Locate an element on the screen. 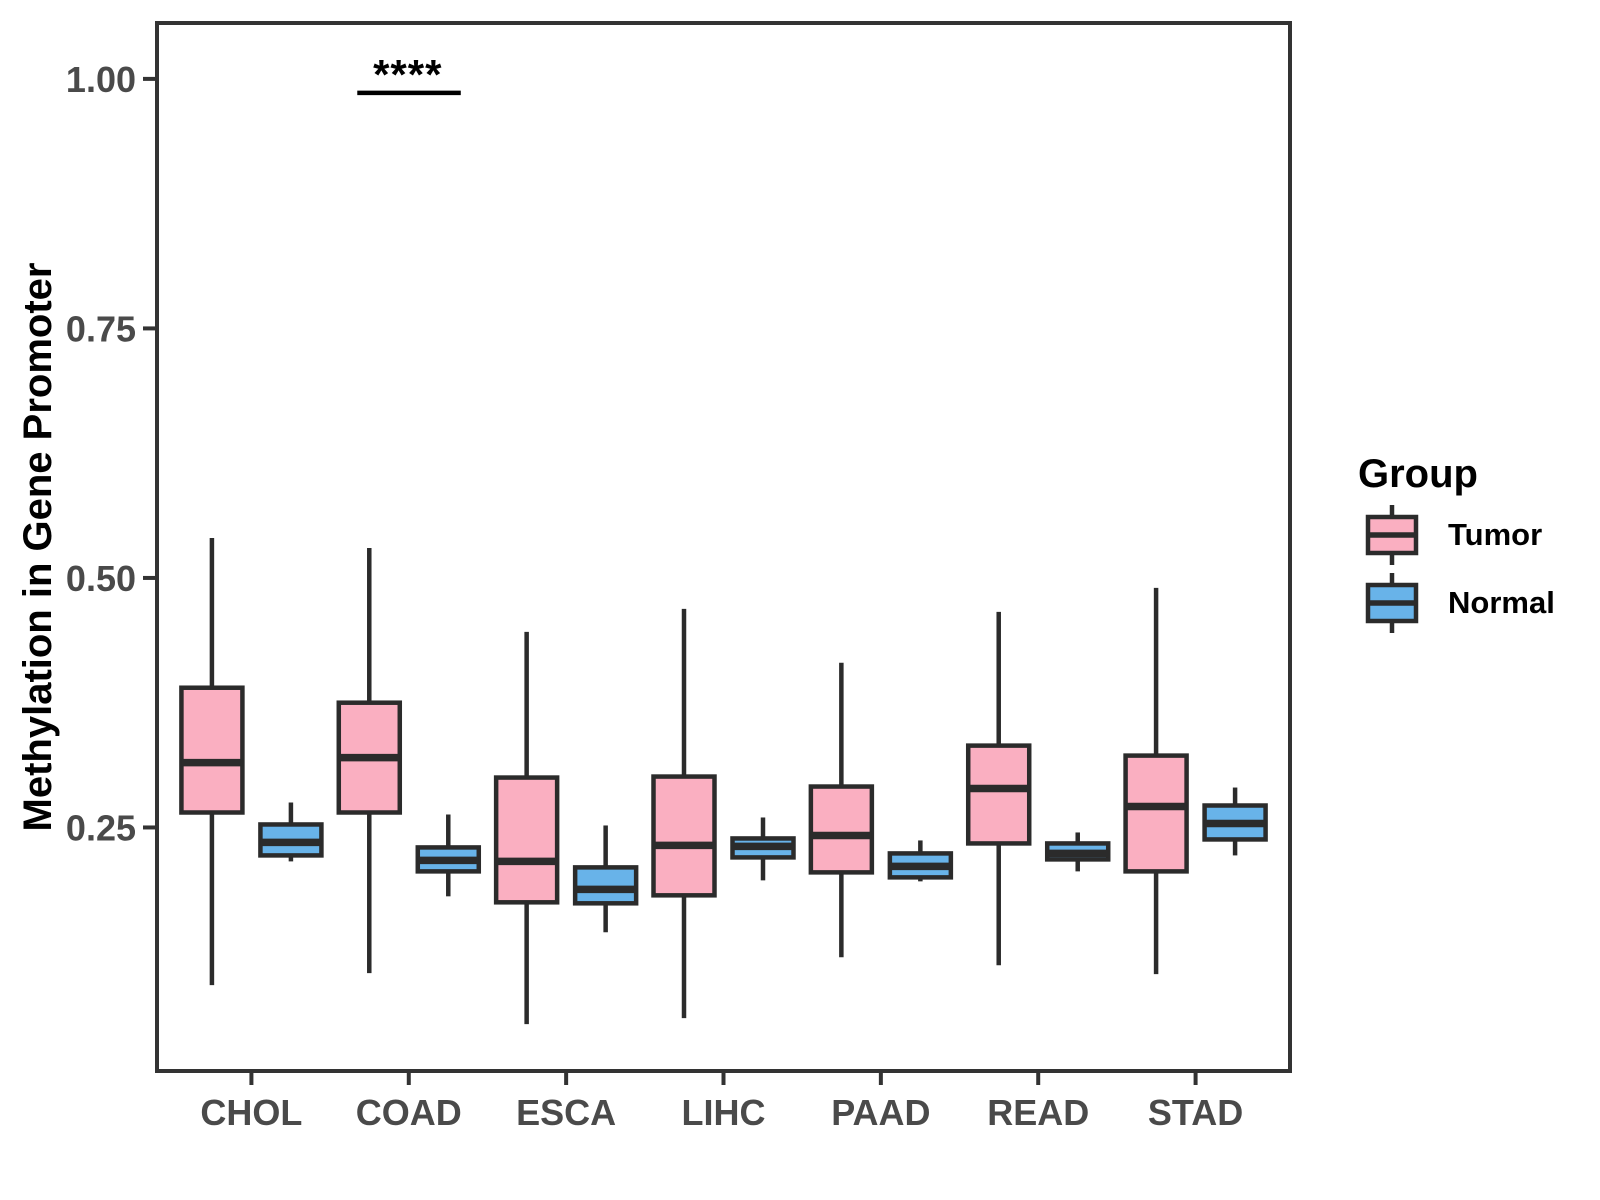 The image size is (1600, 1200). box-tumor-lihc is located at coordinates (684, 813).